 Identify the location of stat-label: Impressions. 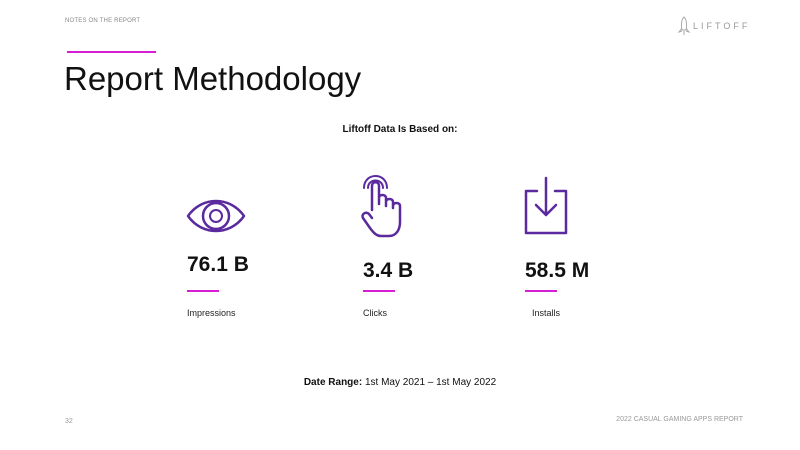
(211, 313).